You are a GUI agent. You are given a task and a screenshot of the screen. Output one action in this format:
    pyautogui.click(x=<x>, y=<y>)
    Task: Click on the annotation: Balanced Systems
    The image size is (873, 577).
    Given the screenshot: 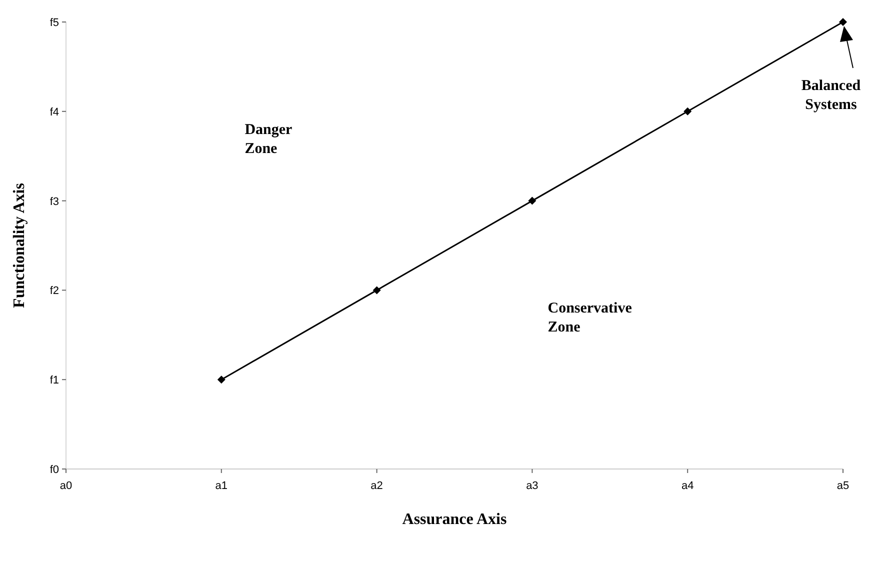 What is the action you would take?
    pyautogui.click(x=831, y=95)
    